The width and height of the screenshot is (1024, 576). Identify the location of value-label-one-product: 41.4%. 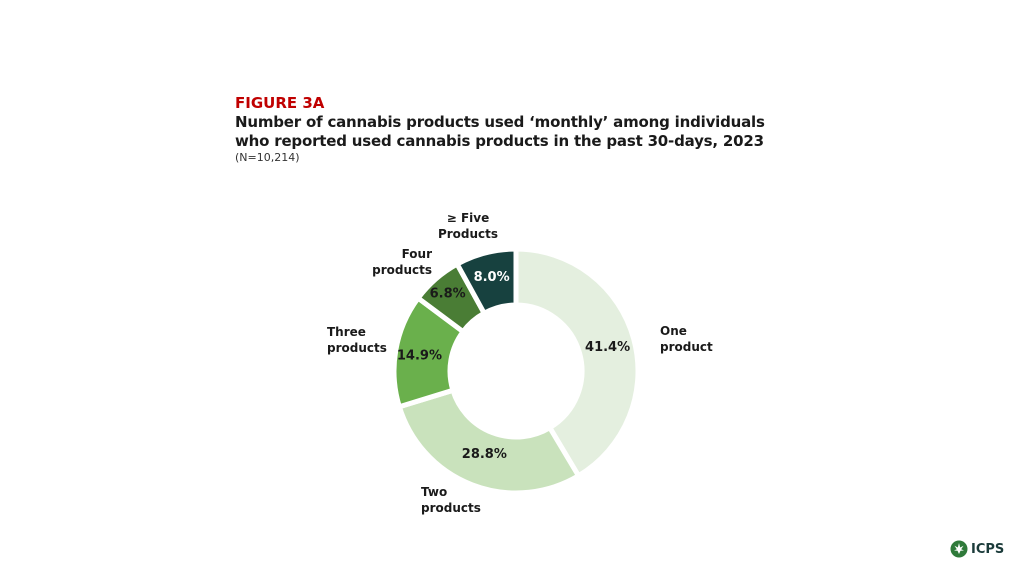
(607, 347).